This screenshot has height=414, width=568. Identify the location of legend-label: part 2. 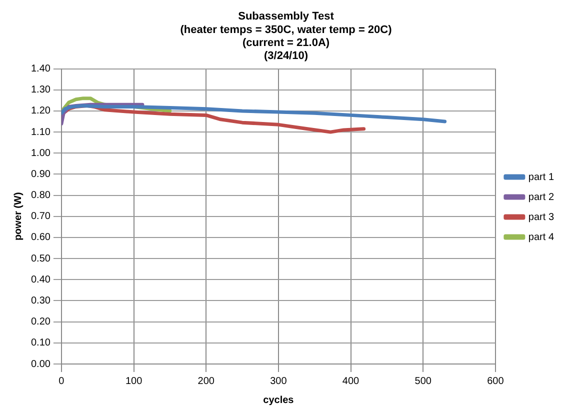
(541, 197).